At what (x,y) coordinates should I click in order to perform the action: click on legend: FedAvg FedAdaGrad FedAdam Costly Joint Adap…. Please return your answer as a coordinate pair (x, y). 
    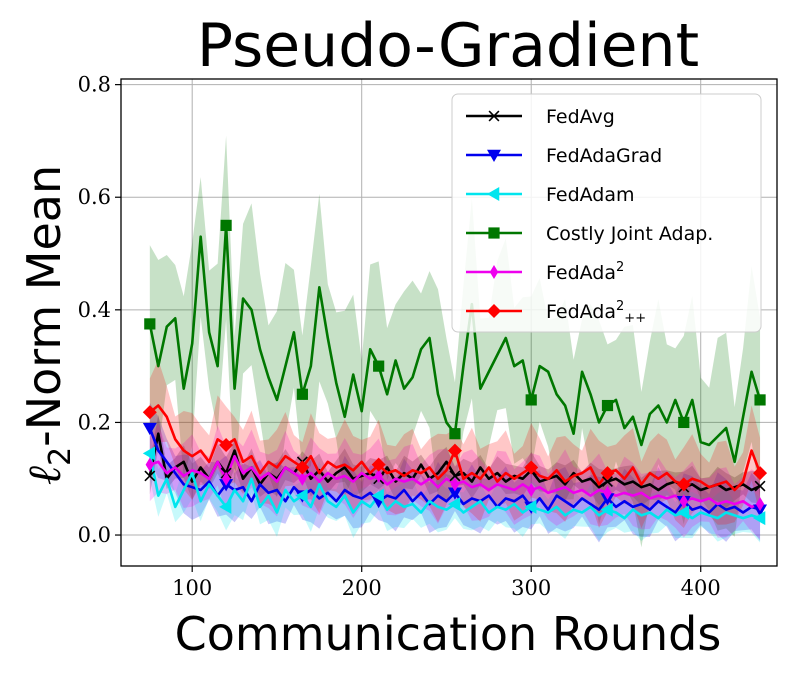
    Looking at the image, I should click on (606, 213).